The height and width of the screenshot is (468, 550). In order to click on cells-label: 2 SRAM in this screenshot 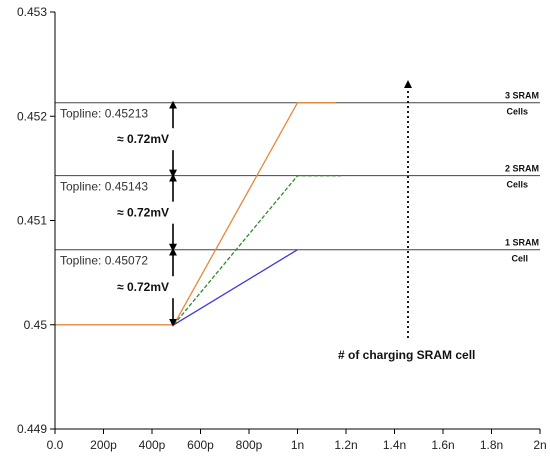, I will do `click(522, 169)`.